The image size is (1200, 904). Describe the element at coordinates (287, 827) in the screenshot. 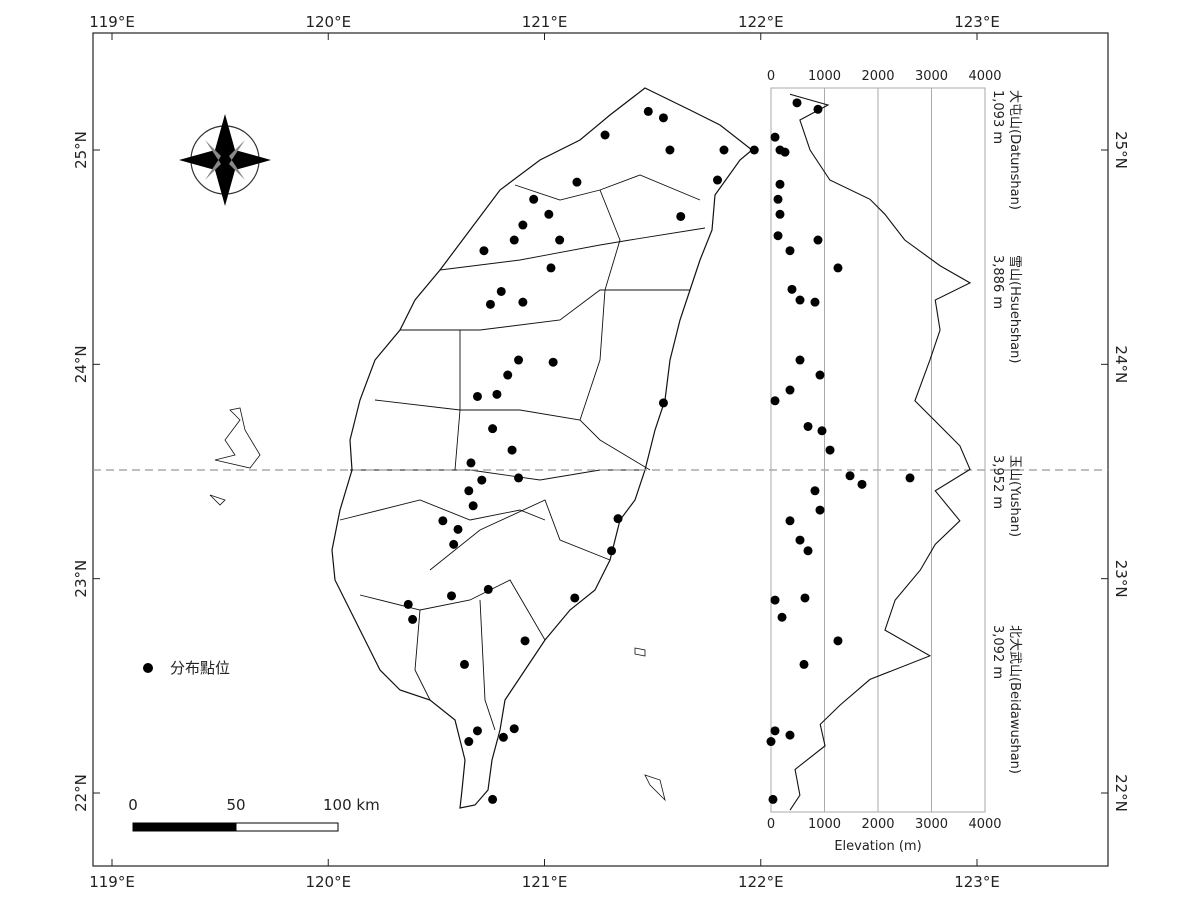

I see `scale-bar-white` at that location.